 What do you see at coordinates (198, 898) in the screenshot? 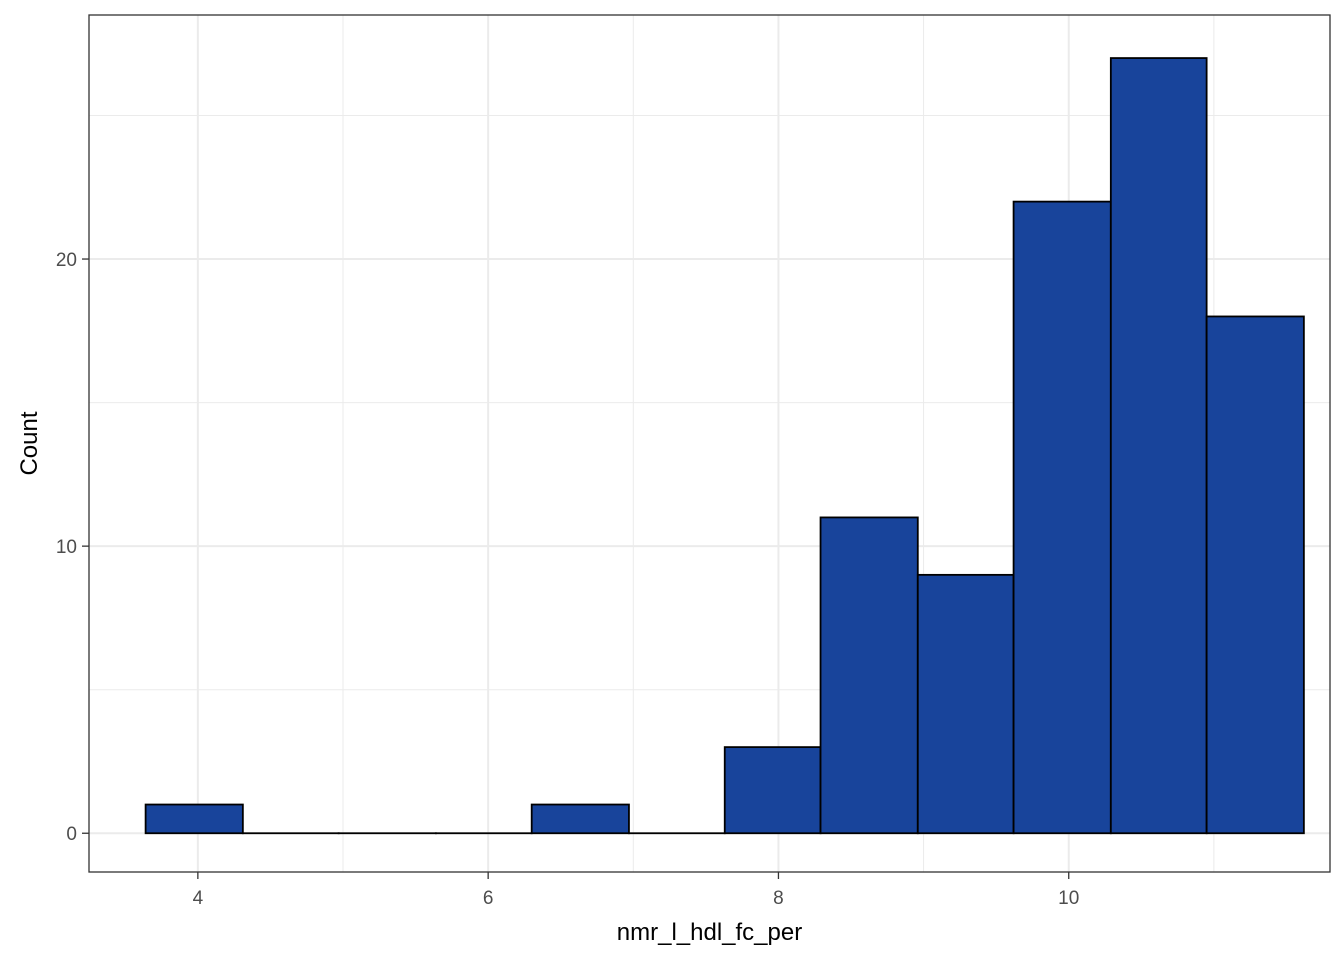
I see `x-tick-label: 4` at bounding box center [198, 898].